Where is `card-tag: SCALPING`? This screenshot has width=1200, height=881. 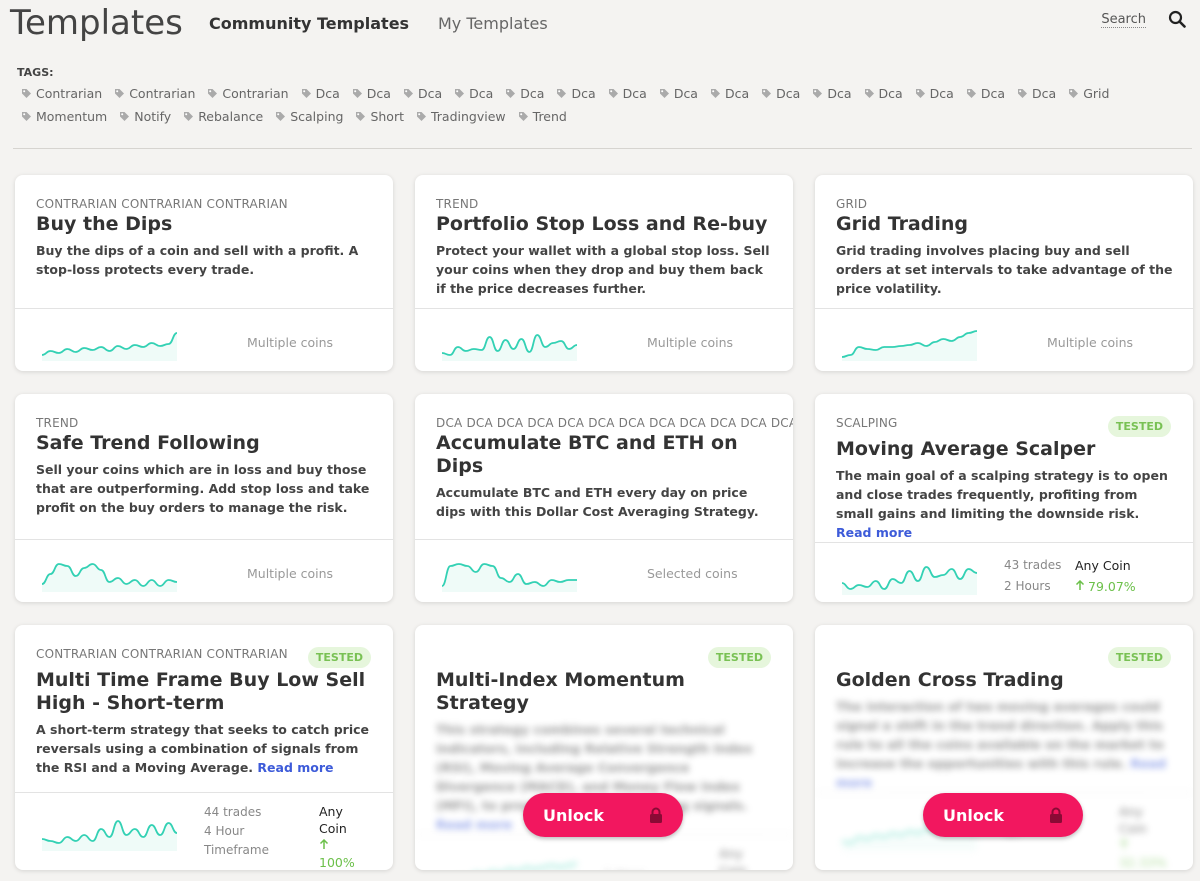 card-tag: SCALPING is located at coordinates (867, 423).